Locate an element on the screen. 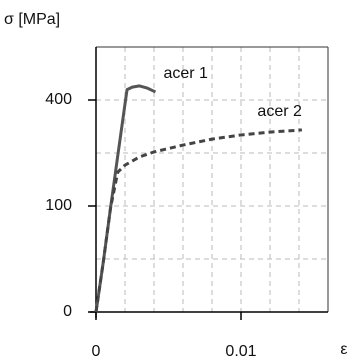 The image size is (353, 362). series-line is located at coordinates (125, 198).